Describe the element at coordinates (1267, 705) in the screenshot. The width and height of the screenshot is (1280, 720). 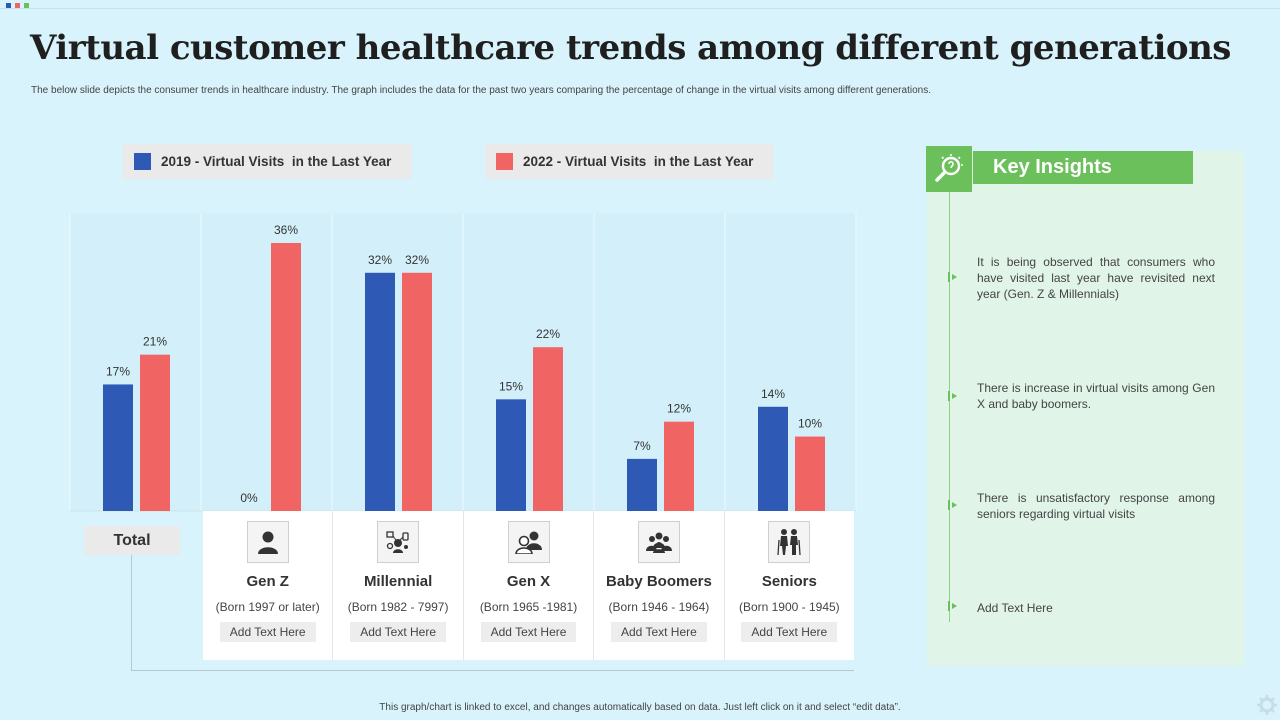
I see `gear-icon` at that location.